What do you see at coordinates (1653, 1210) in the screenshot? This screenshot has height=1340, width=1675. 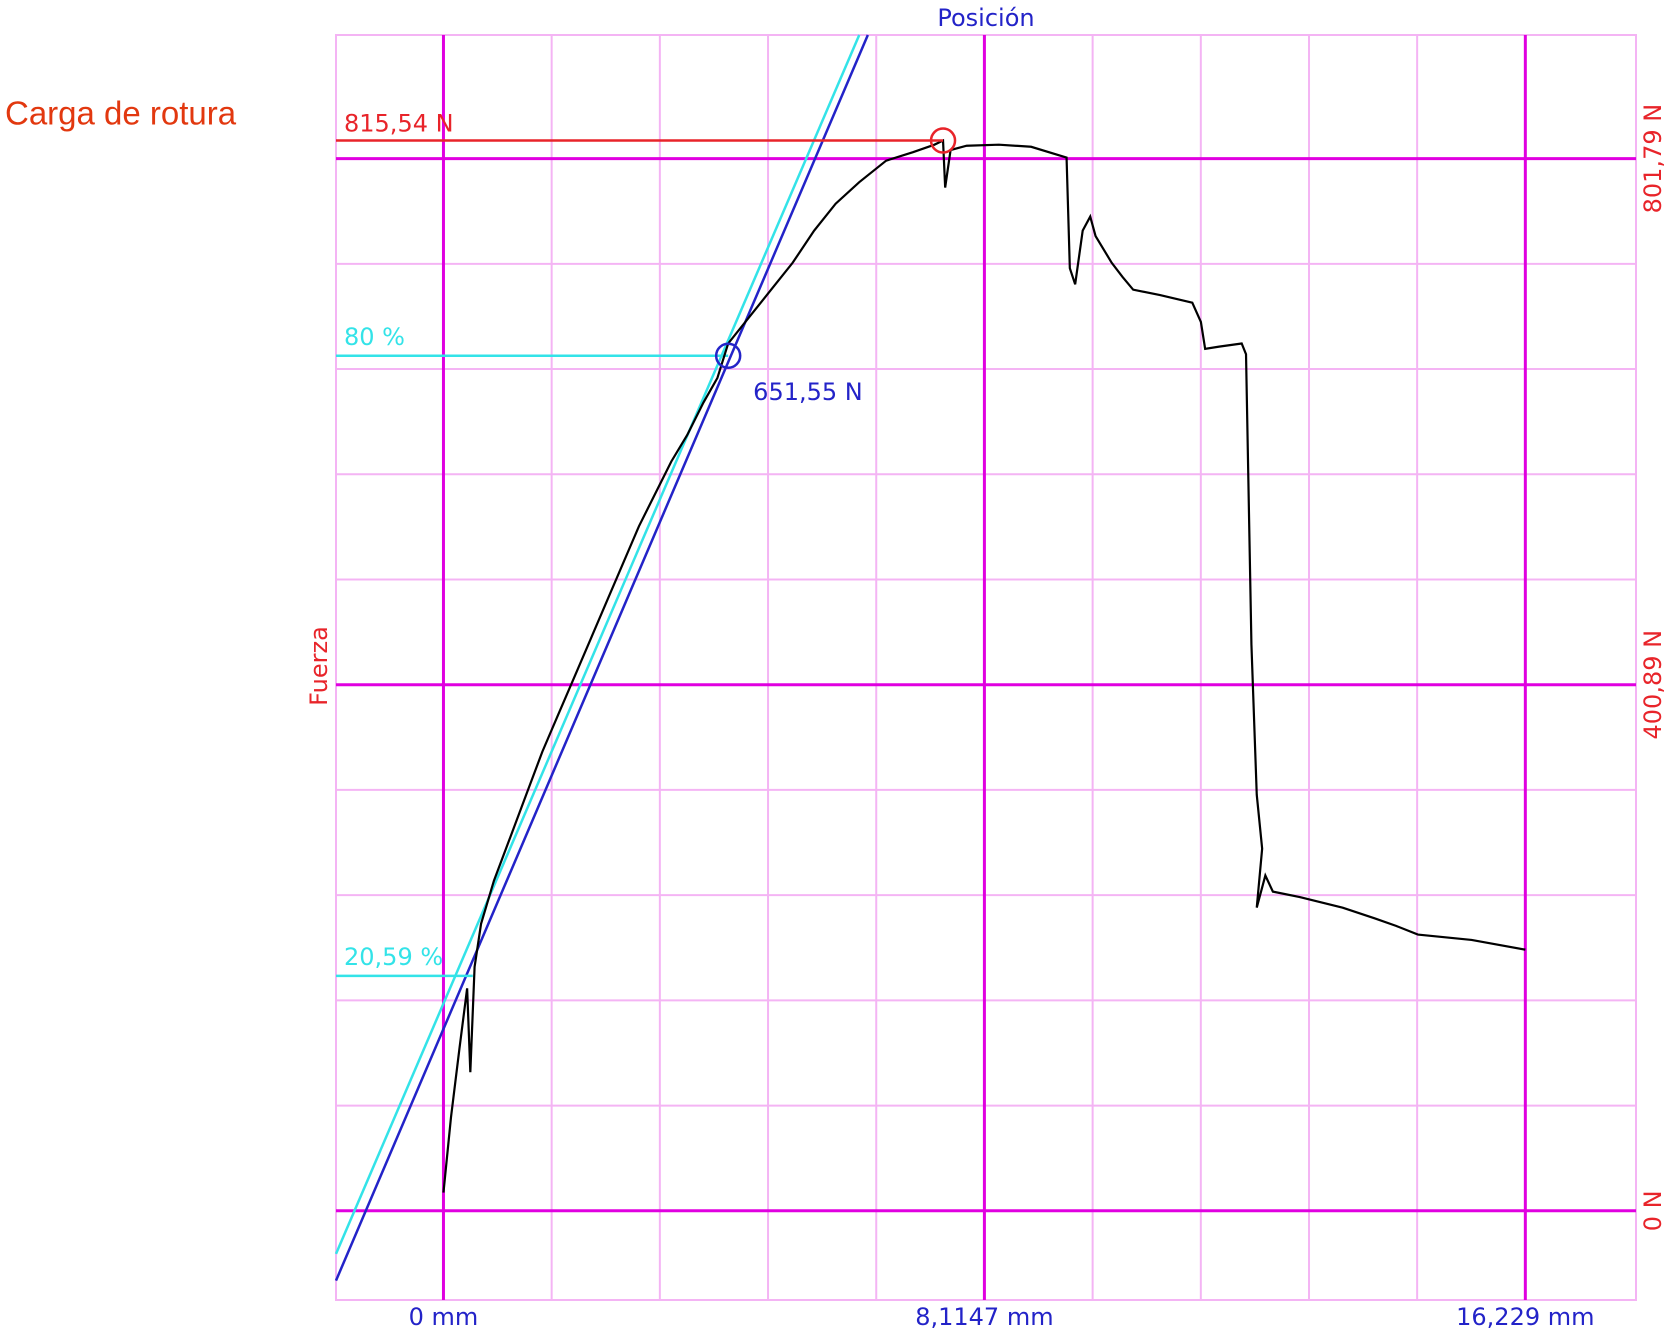 I see `y-tick-label: 0 N` at bounding box center [1653, 1210].